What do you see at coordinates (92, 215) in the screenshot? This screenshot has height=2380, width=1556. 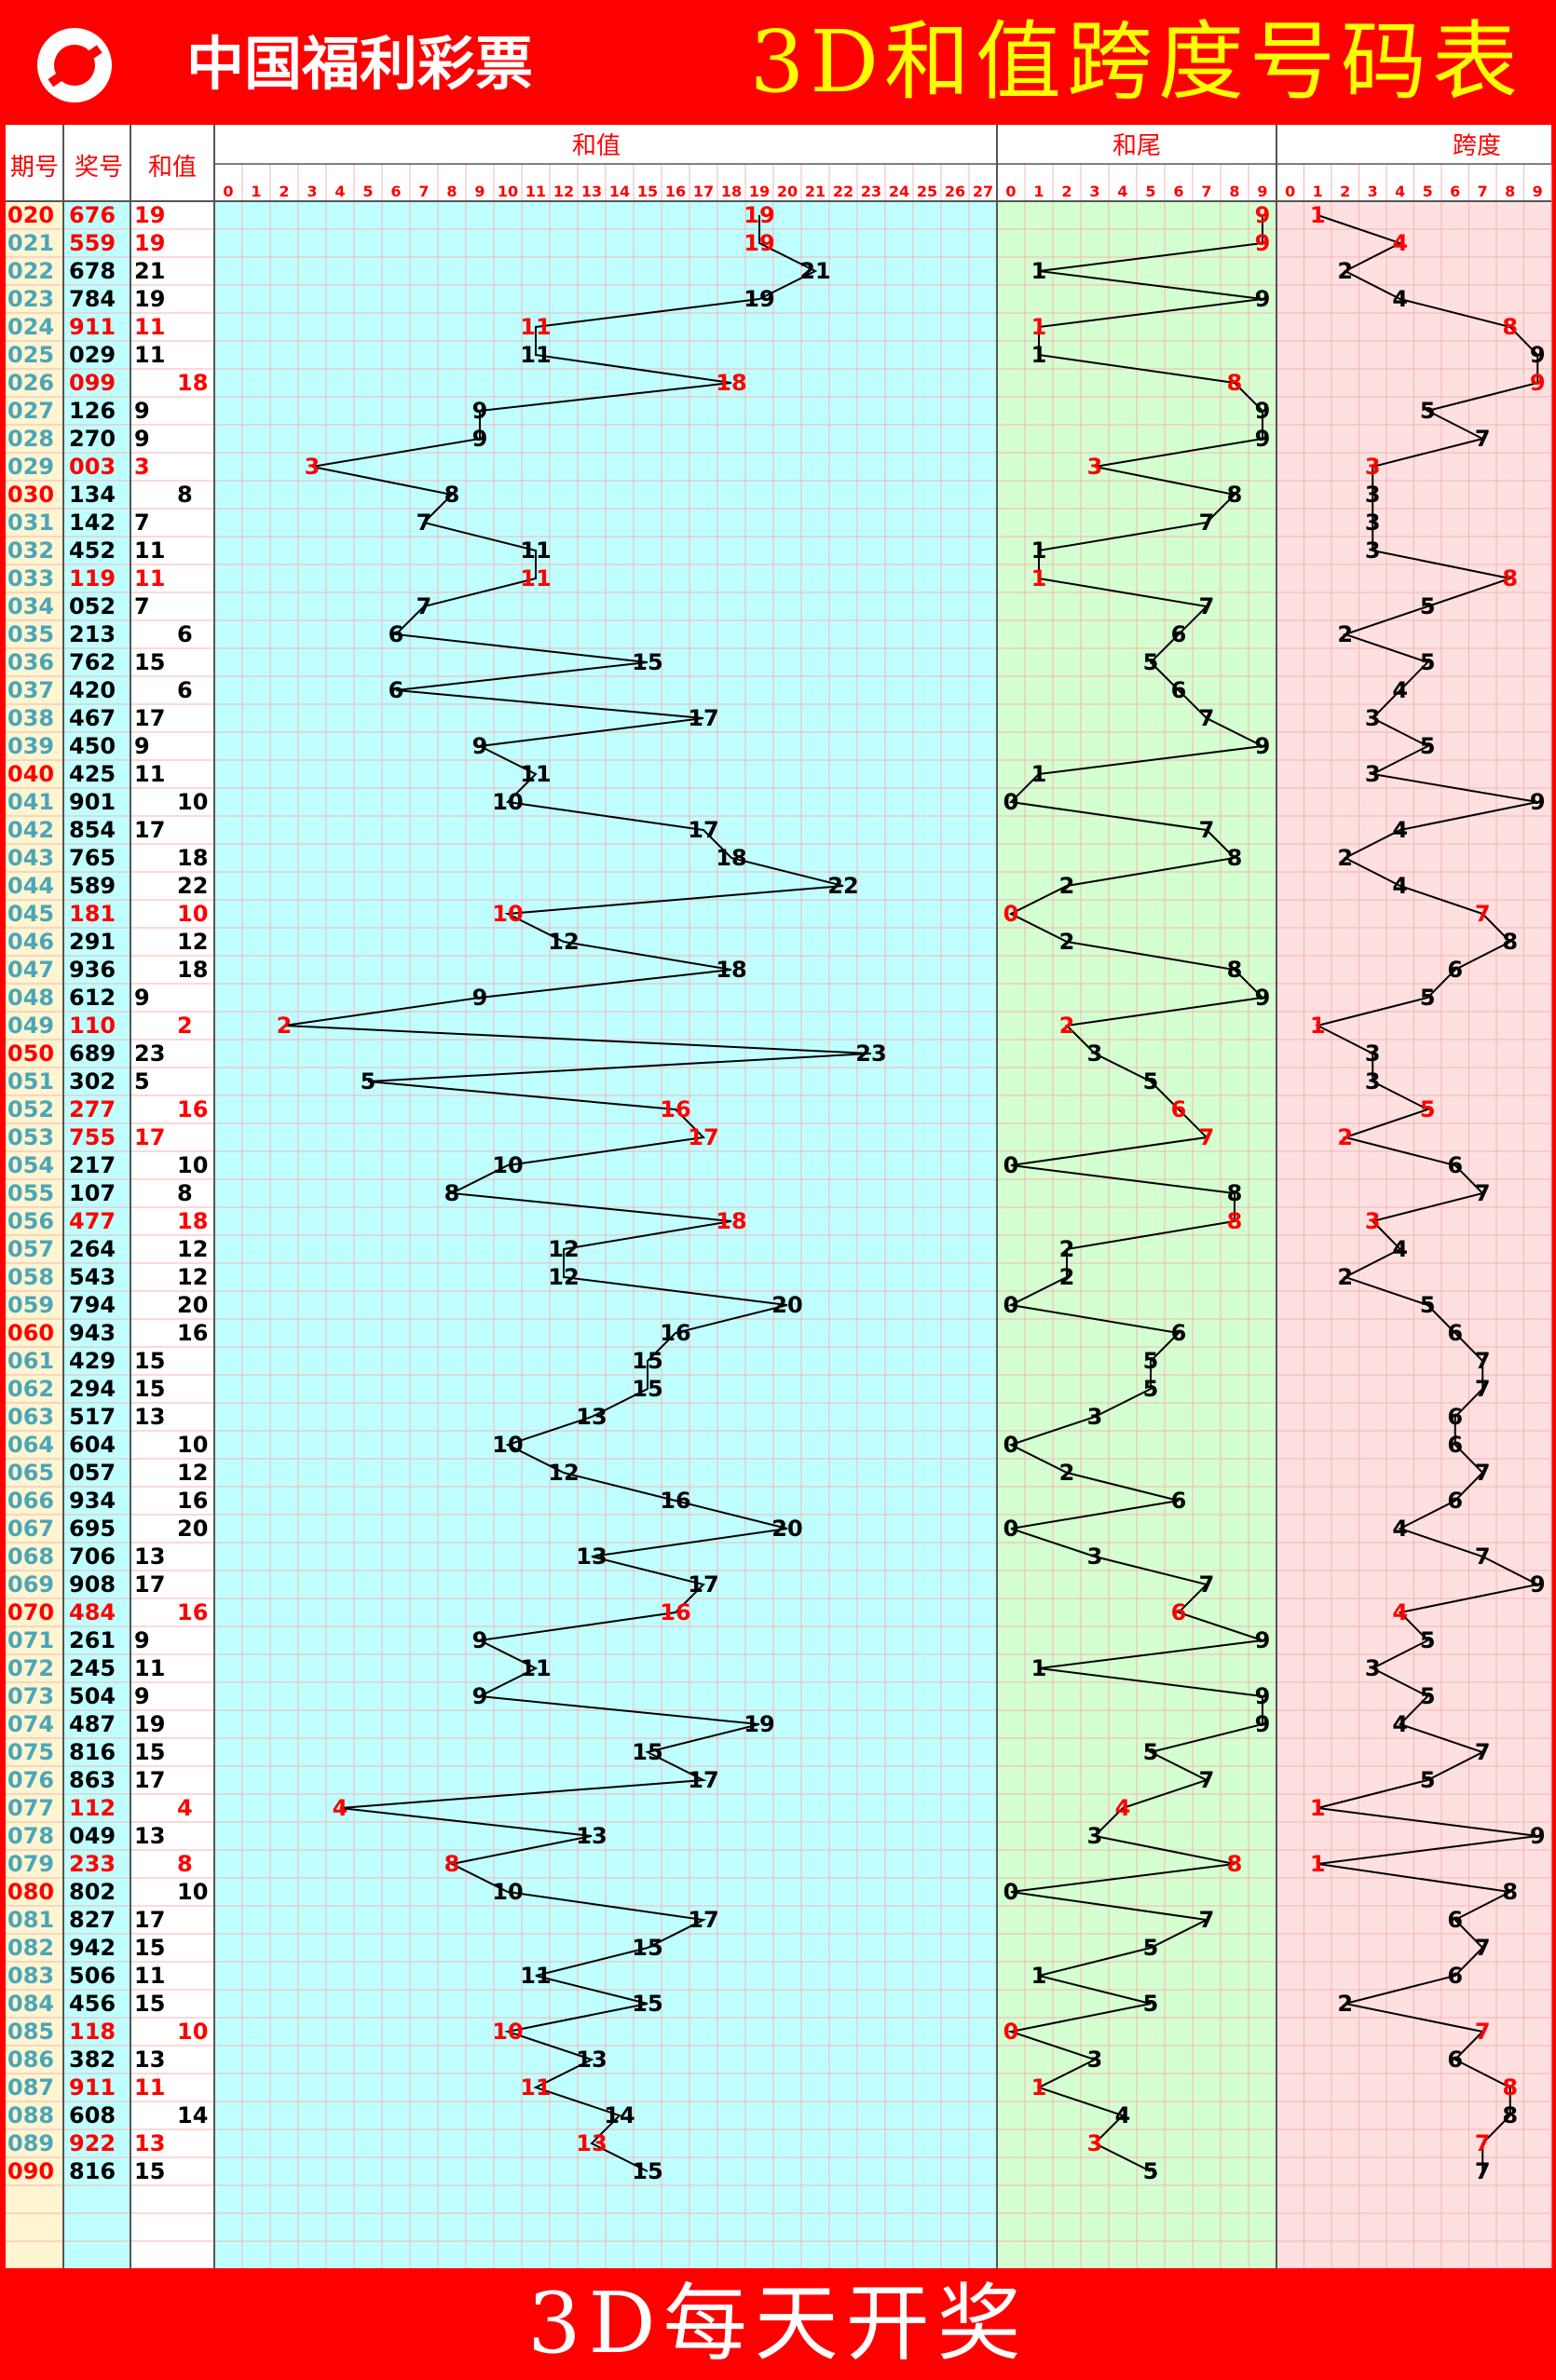 I see `number-cell: 676` at bounding box center [92, 215].